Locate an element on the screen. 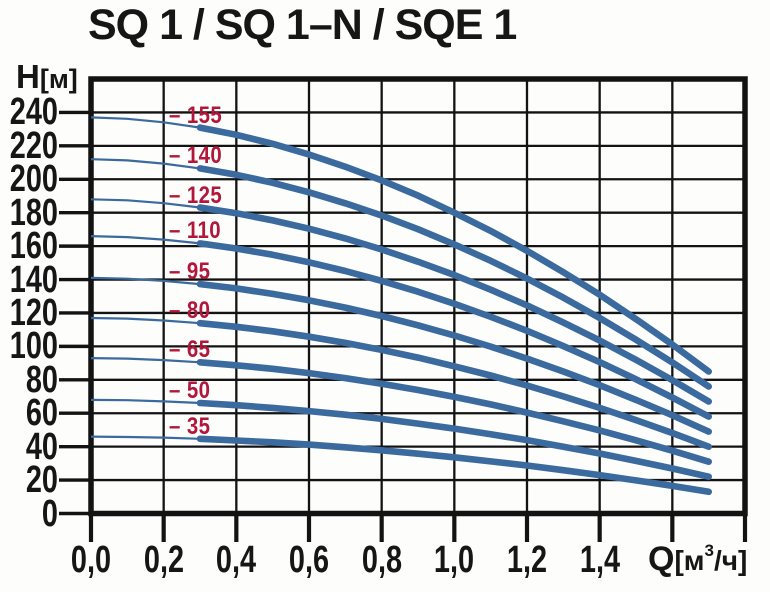  y-tick-label: 240 is located at coordinates (33, 112).